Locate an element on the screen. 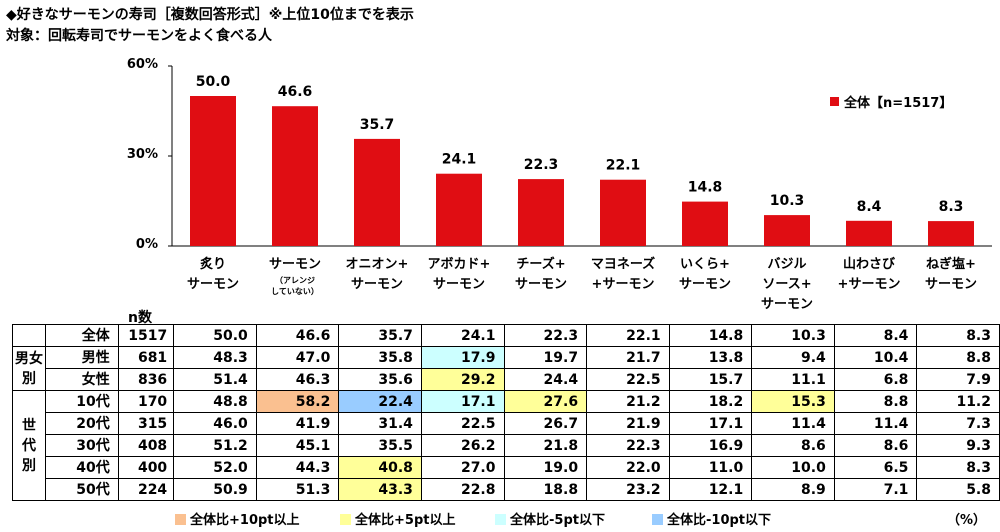  value-cell: 40.8 is located at coordinates (380, 467).